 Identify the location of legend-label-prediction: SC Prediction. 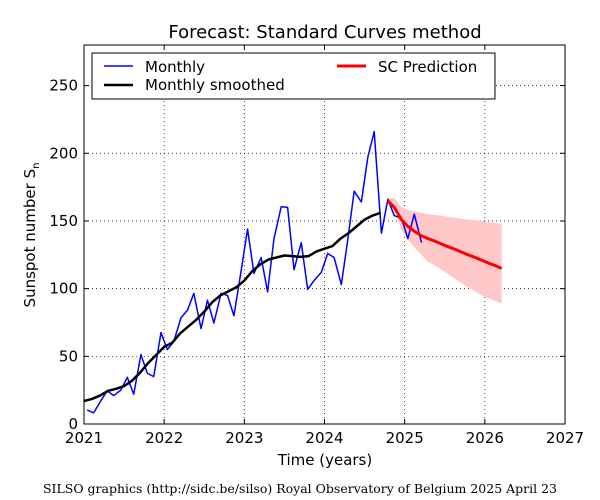
(427, 67).